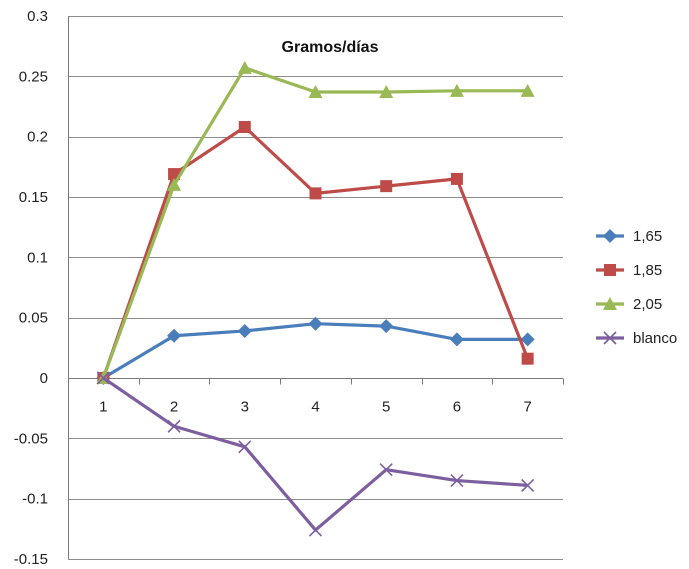 Image resolution: width=689 pixels, height=569 pixels. I want to click on x-tick-label: 4, so click(315, 407).